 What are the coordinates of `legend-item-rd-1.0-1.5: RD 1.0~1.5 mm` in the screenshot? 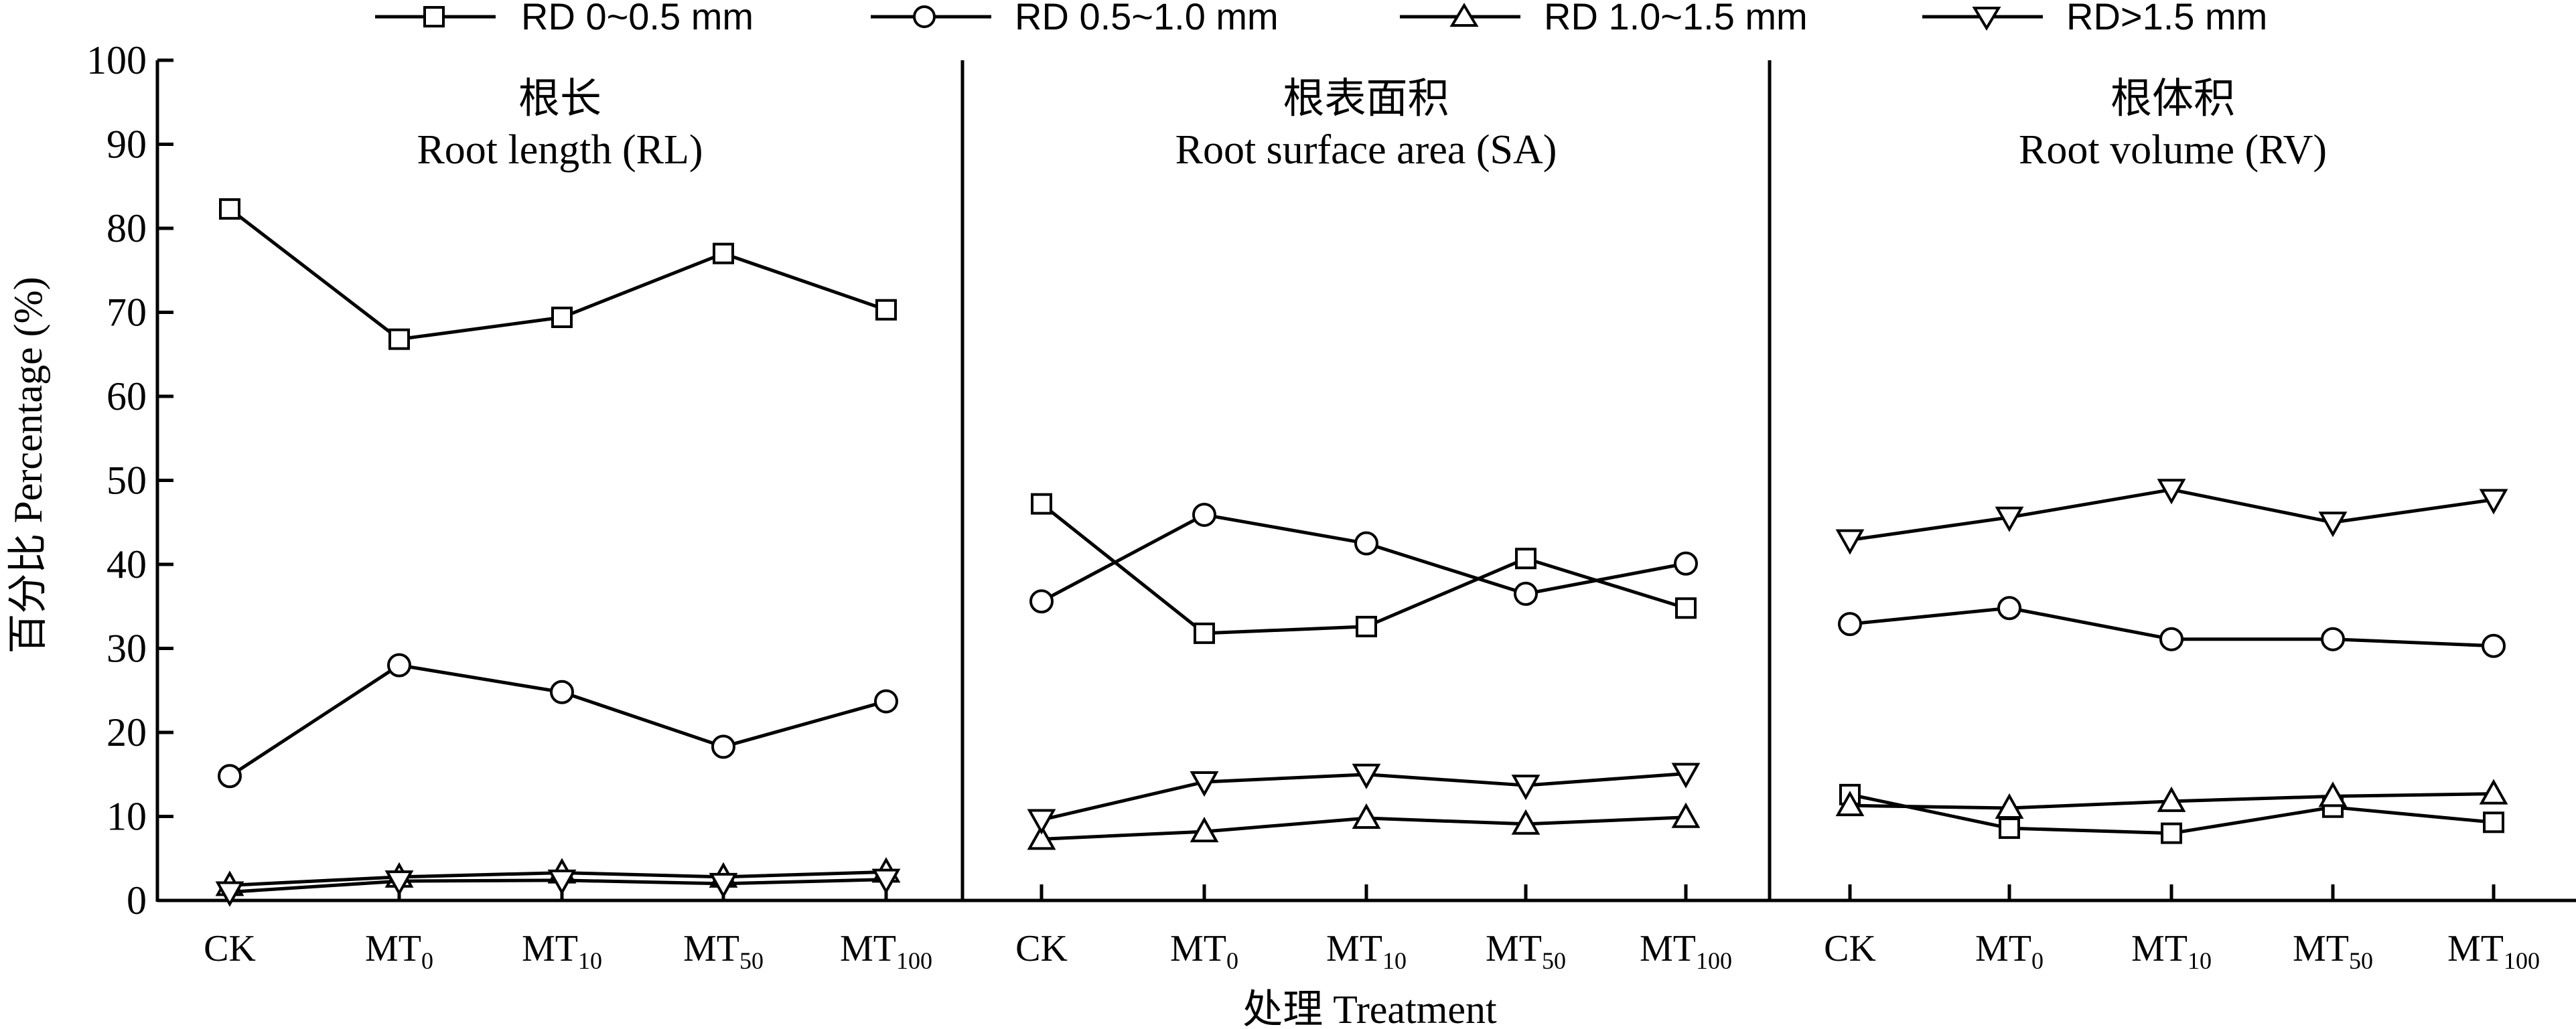 It's located at (1604, 18).